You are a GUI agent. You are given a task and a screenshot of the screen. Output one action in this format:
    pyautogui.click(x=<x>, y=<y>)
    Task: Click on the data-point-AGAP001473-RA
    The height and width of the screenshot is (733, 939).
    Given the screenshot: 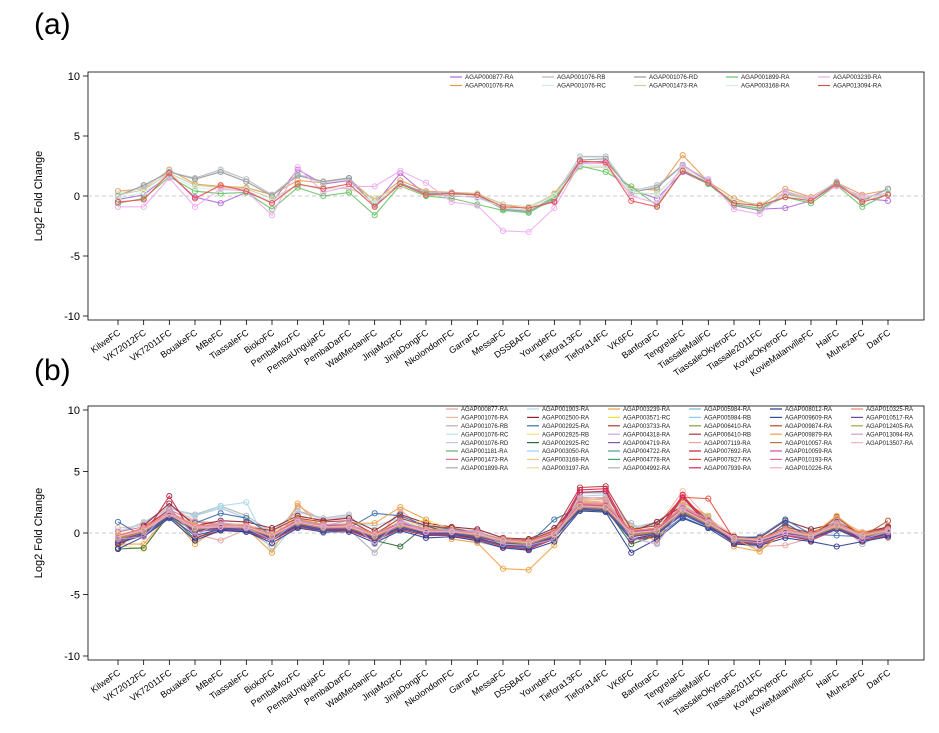 What is the action you would take?
    pyautogui.click(x=118, y=194)
    